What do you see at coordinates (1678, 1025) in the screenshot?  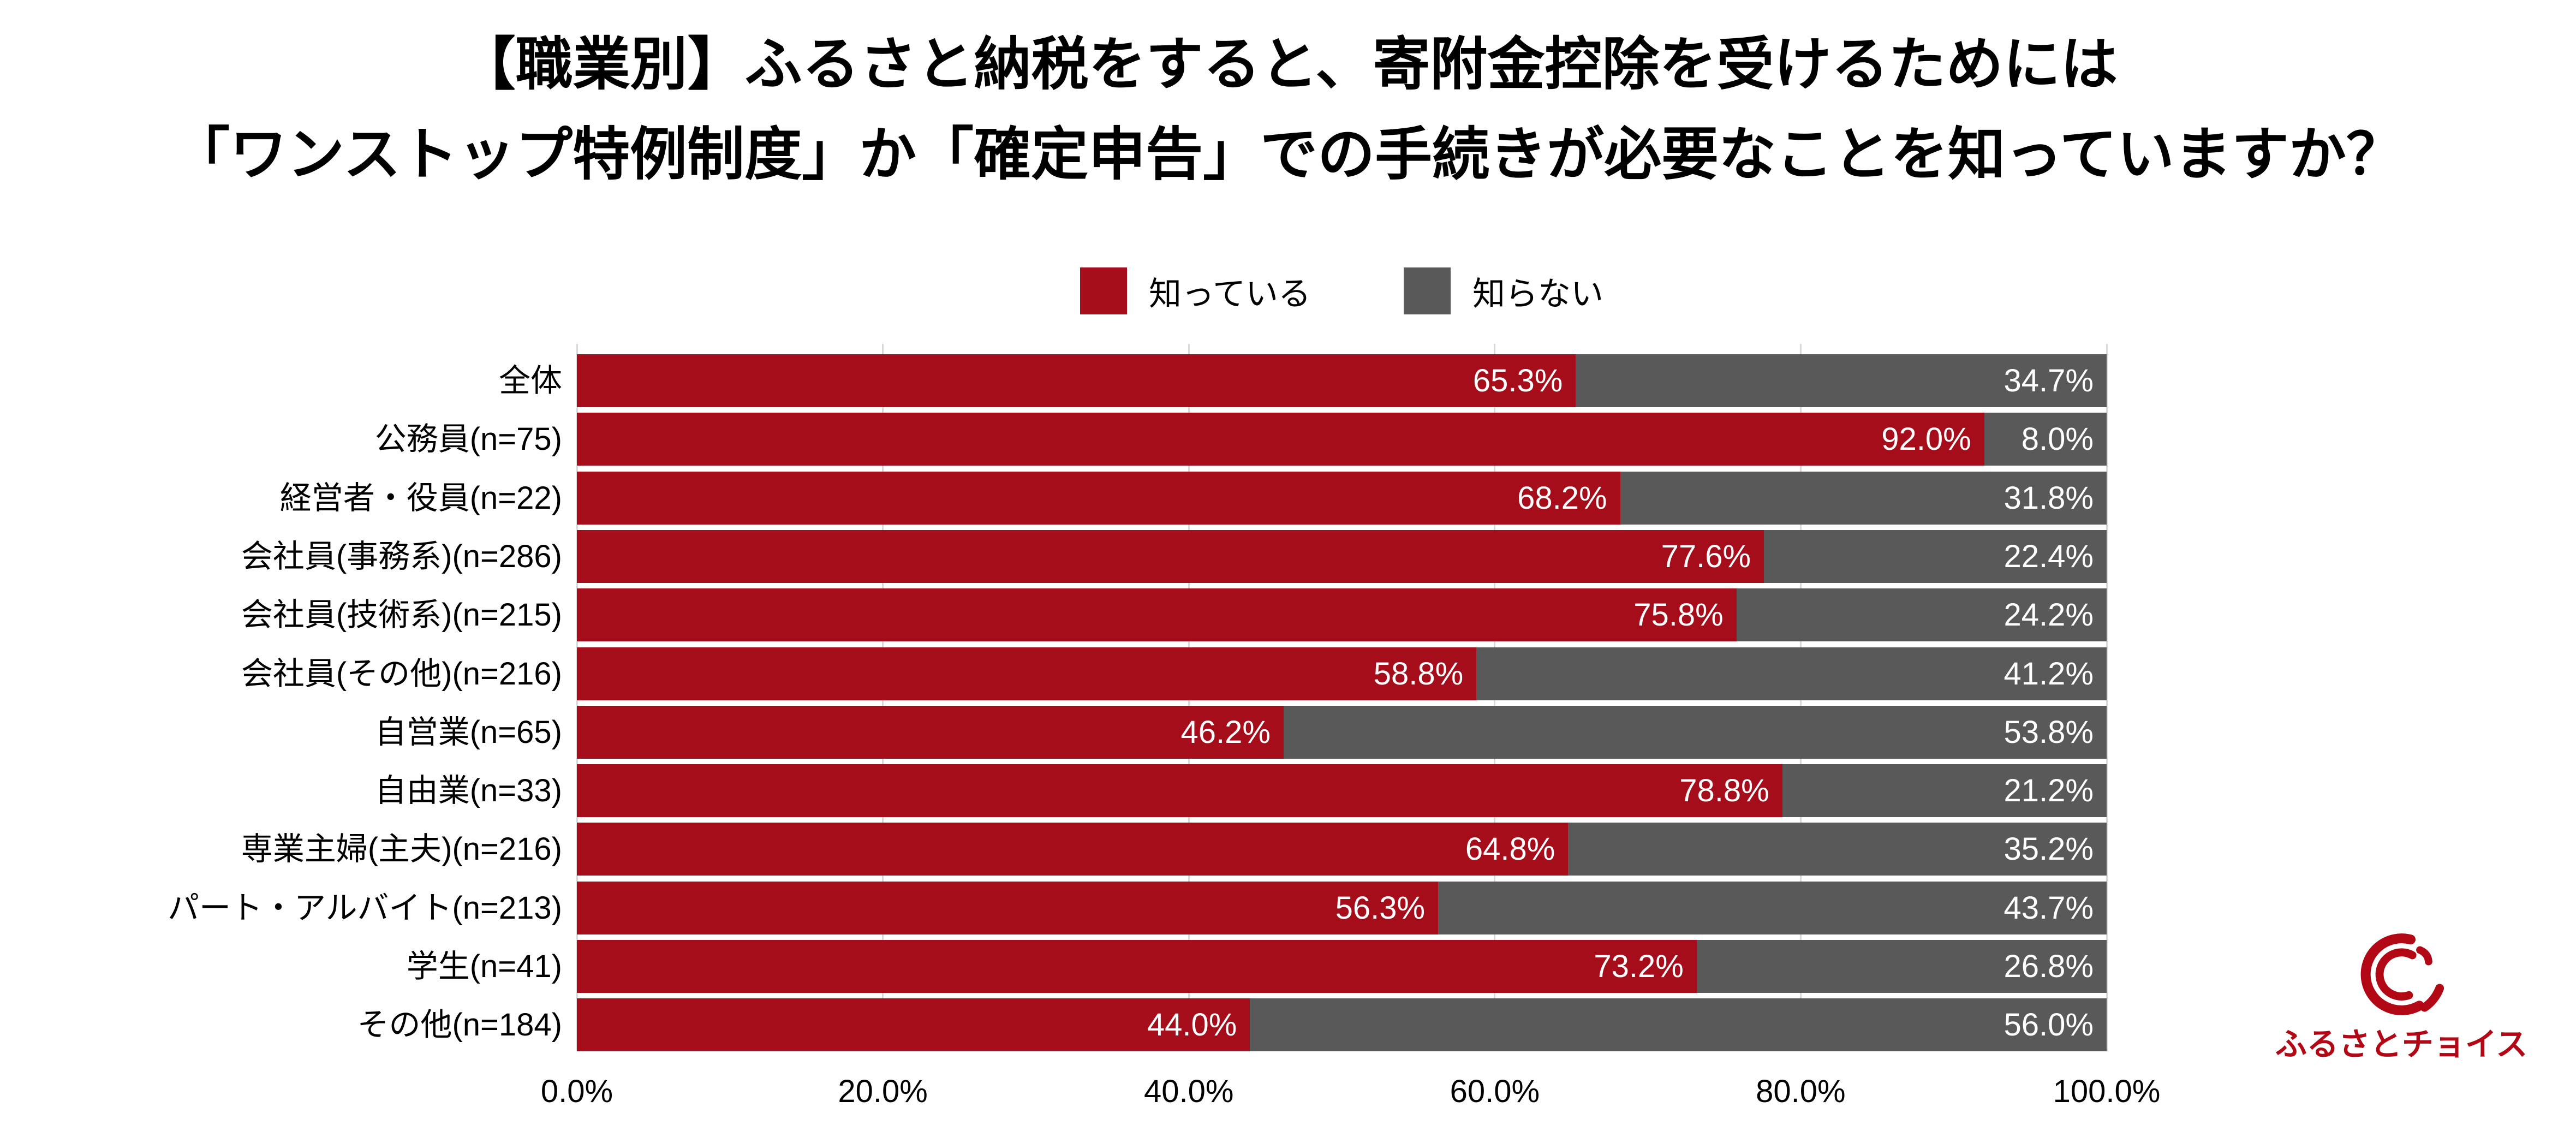 I see `bar-segment-unknown: 56.0%` at bounding box center [1678, 1025].